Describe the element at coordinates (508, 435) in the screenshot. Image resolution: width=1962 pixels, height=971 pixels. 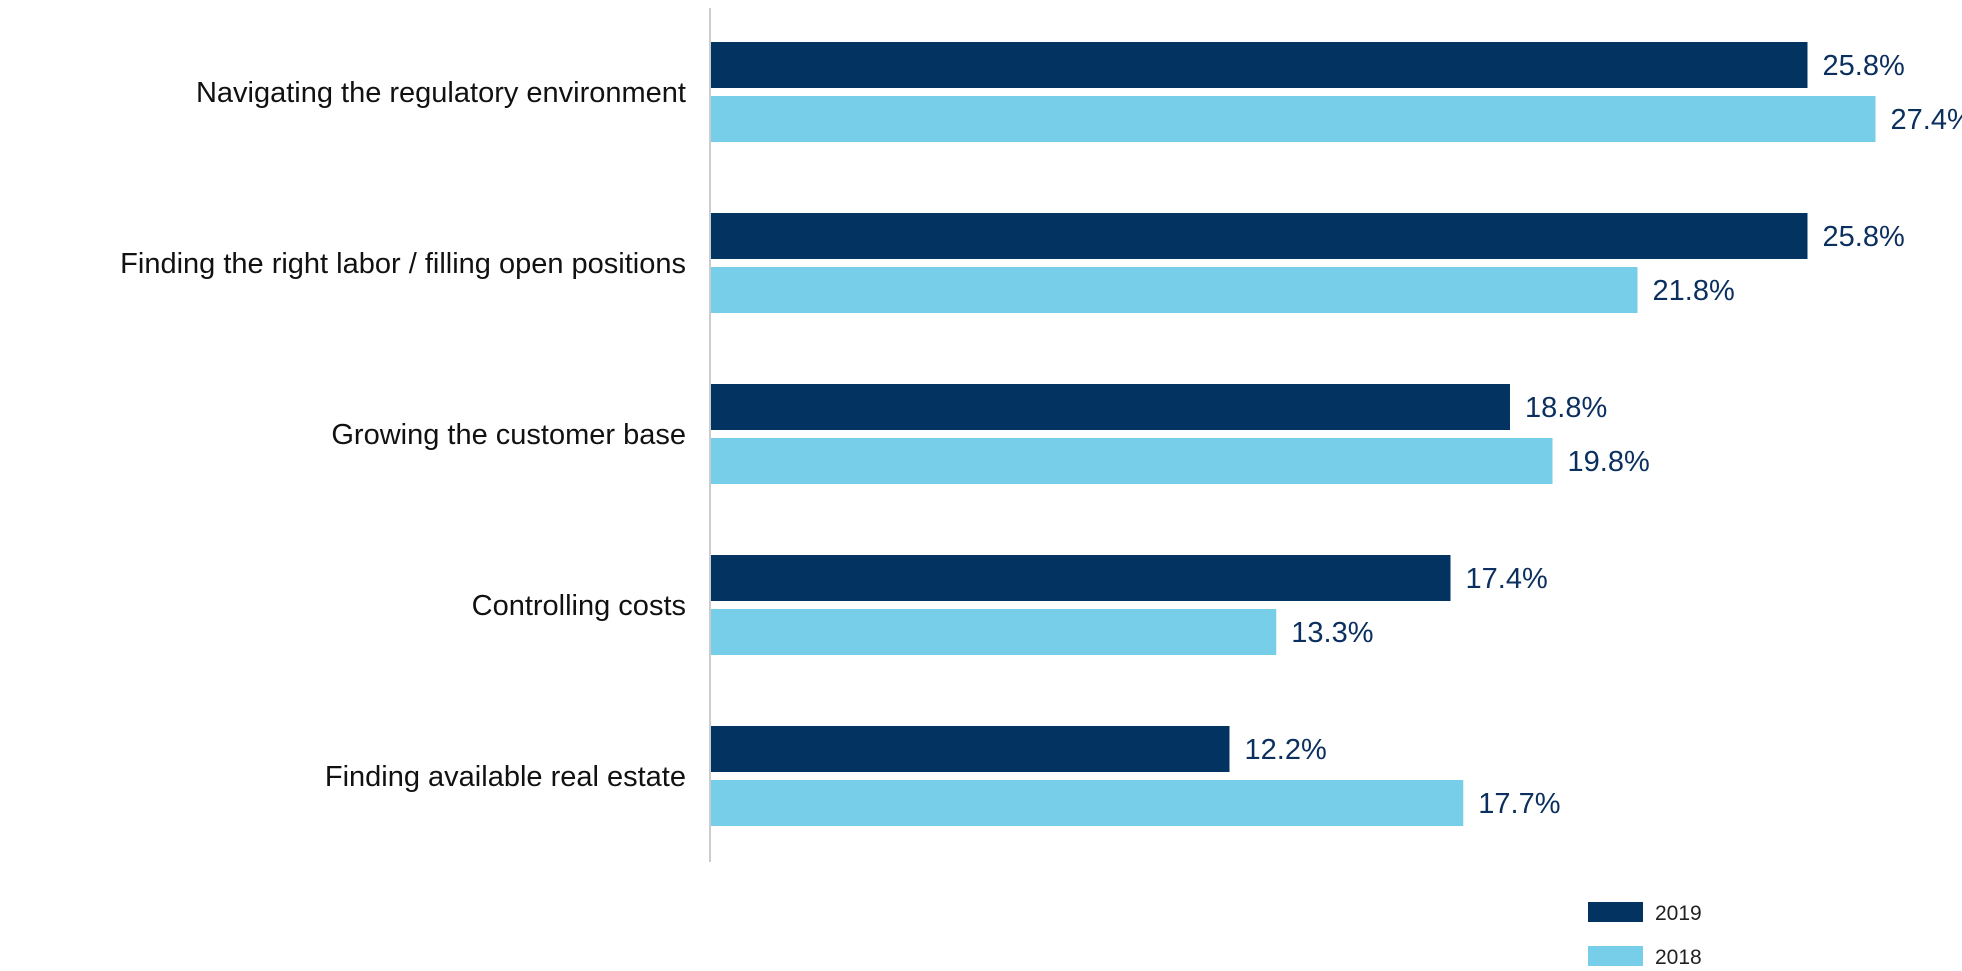
I see `category-label: Growing the customer base` at that location.